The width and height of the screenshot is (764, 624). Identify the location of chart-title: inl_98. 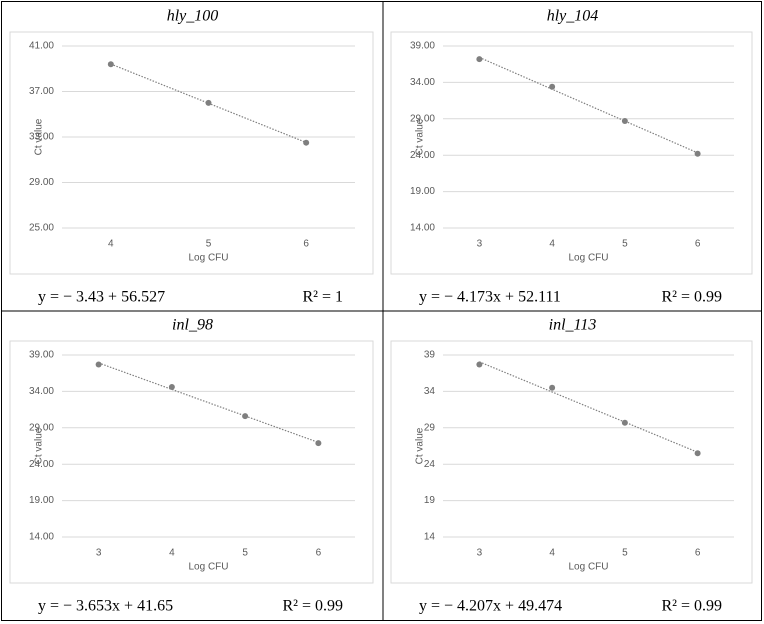
(192, 325).